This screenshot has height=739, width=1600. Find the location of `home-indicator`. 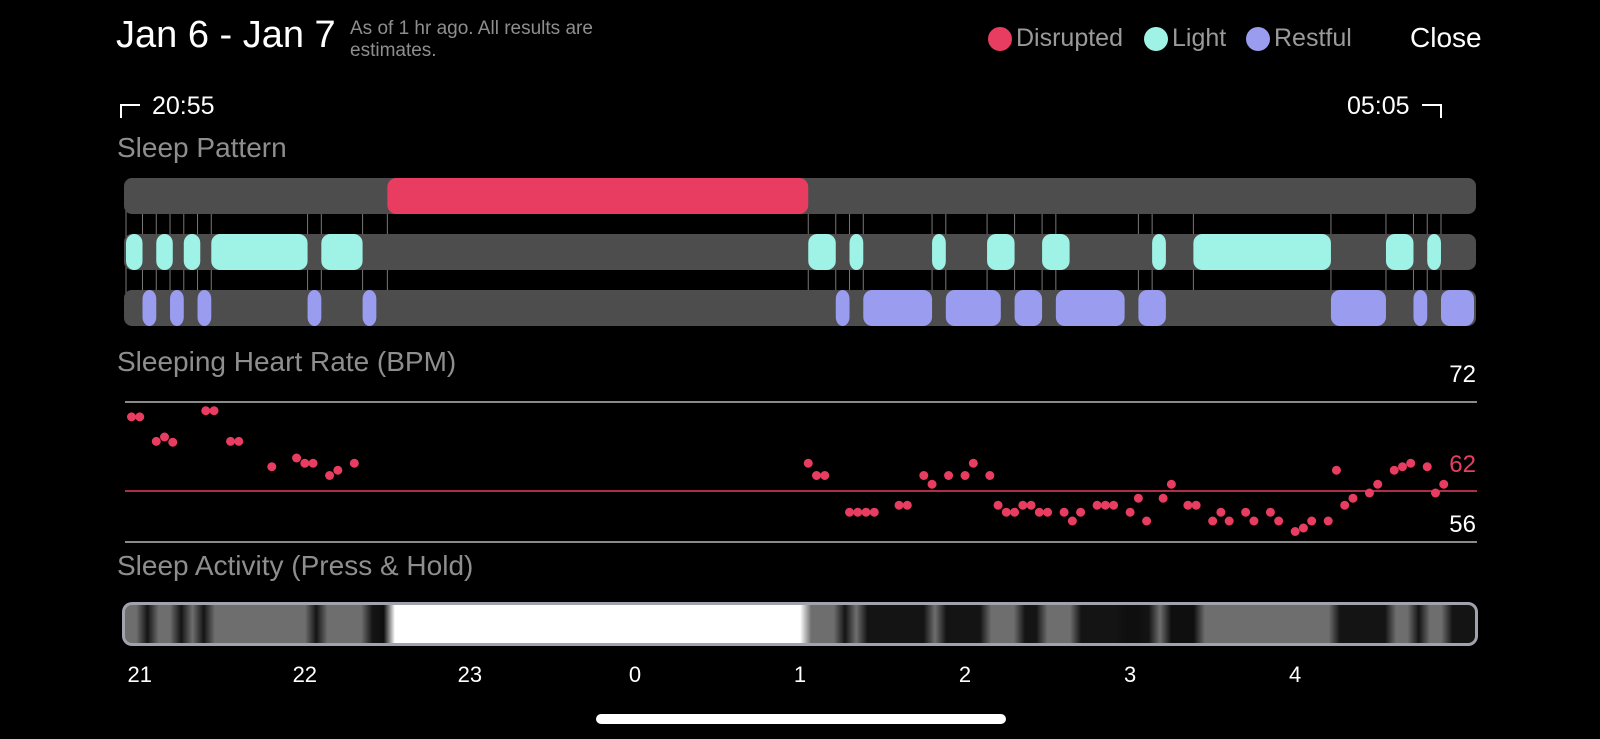

home-indicator is located at coordinates (801, 719).